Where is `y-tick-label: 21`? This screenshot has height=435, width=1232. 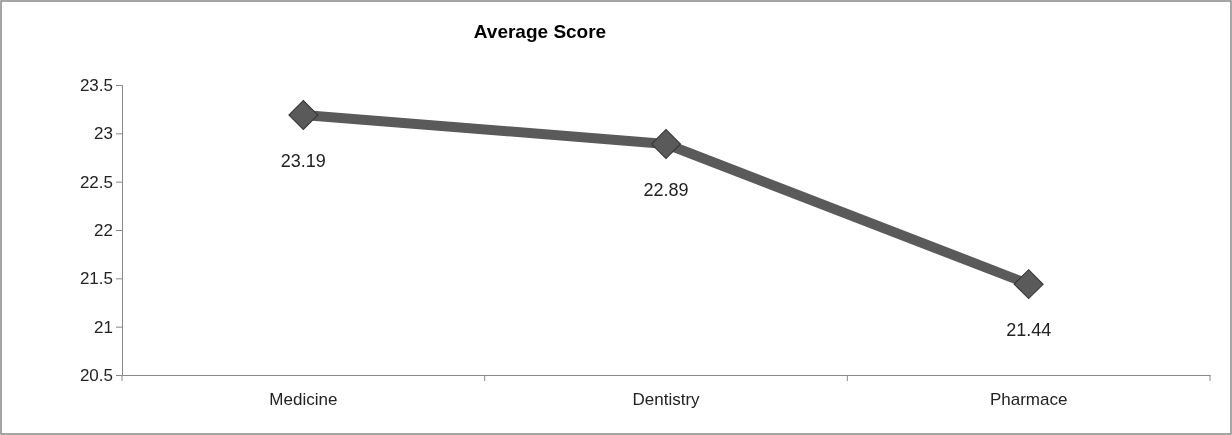 y-tick-label: 21 is located at coordinates (103, 327).